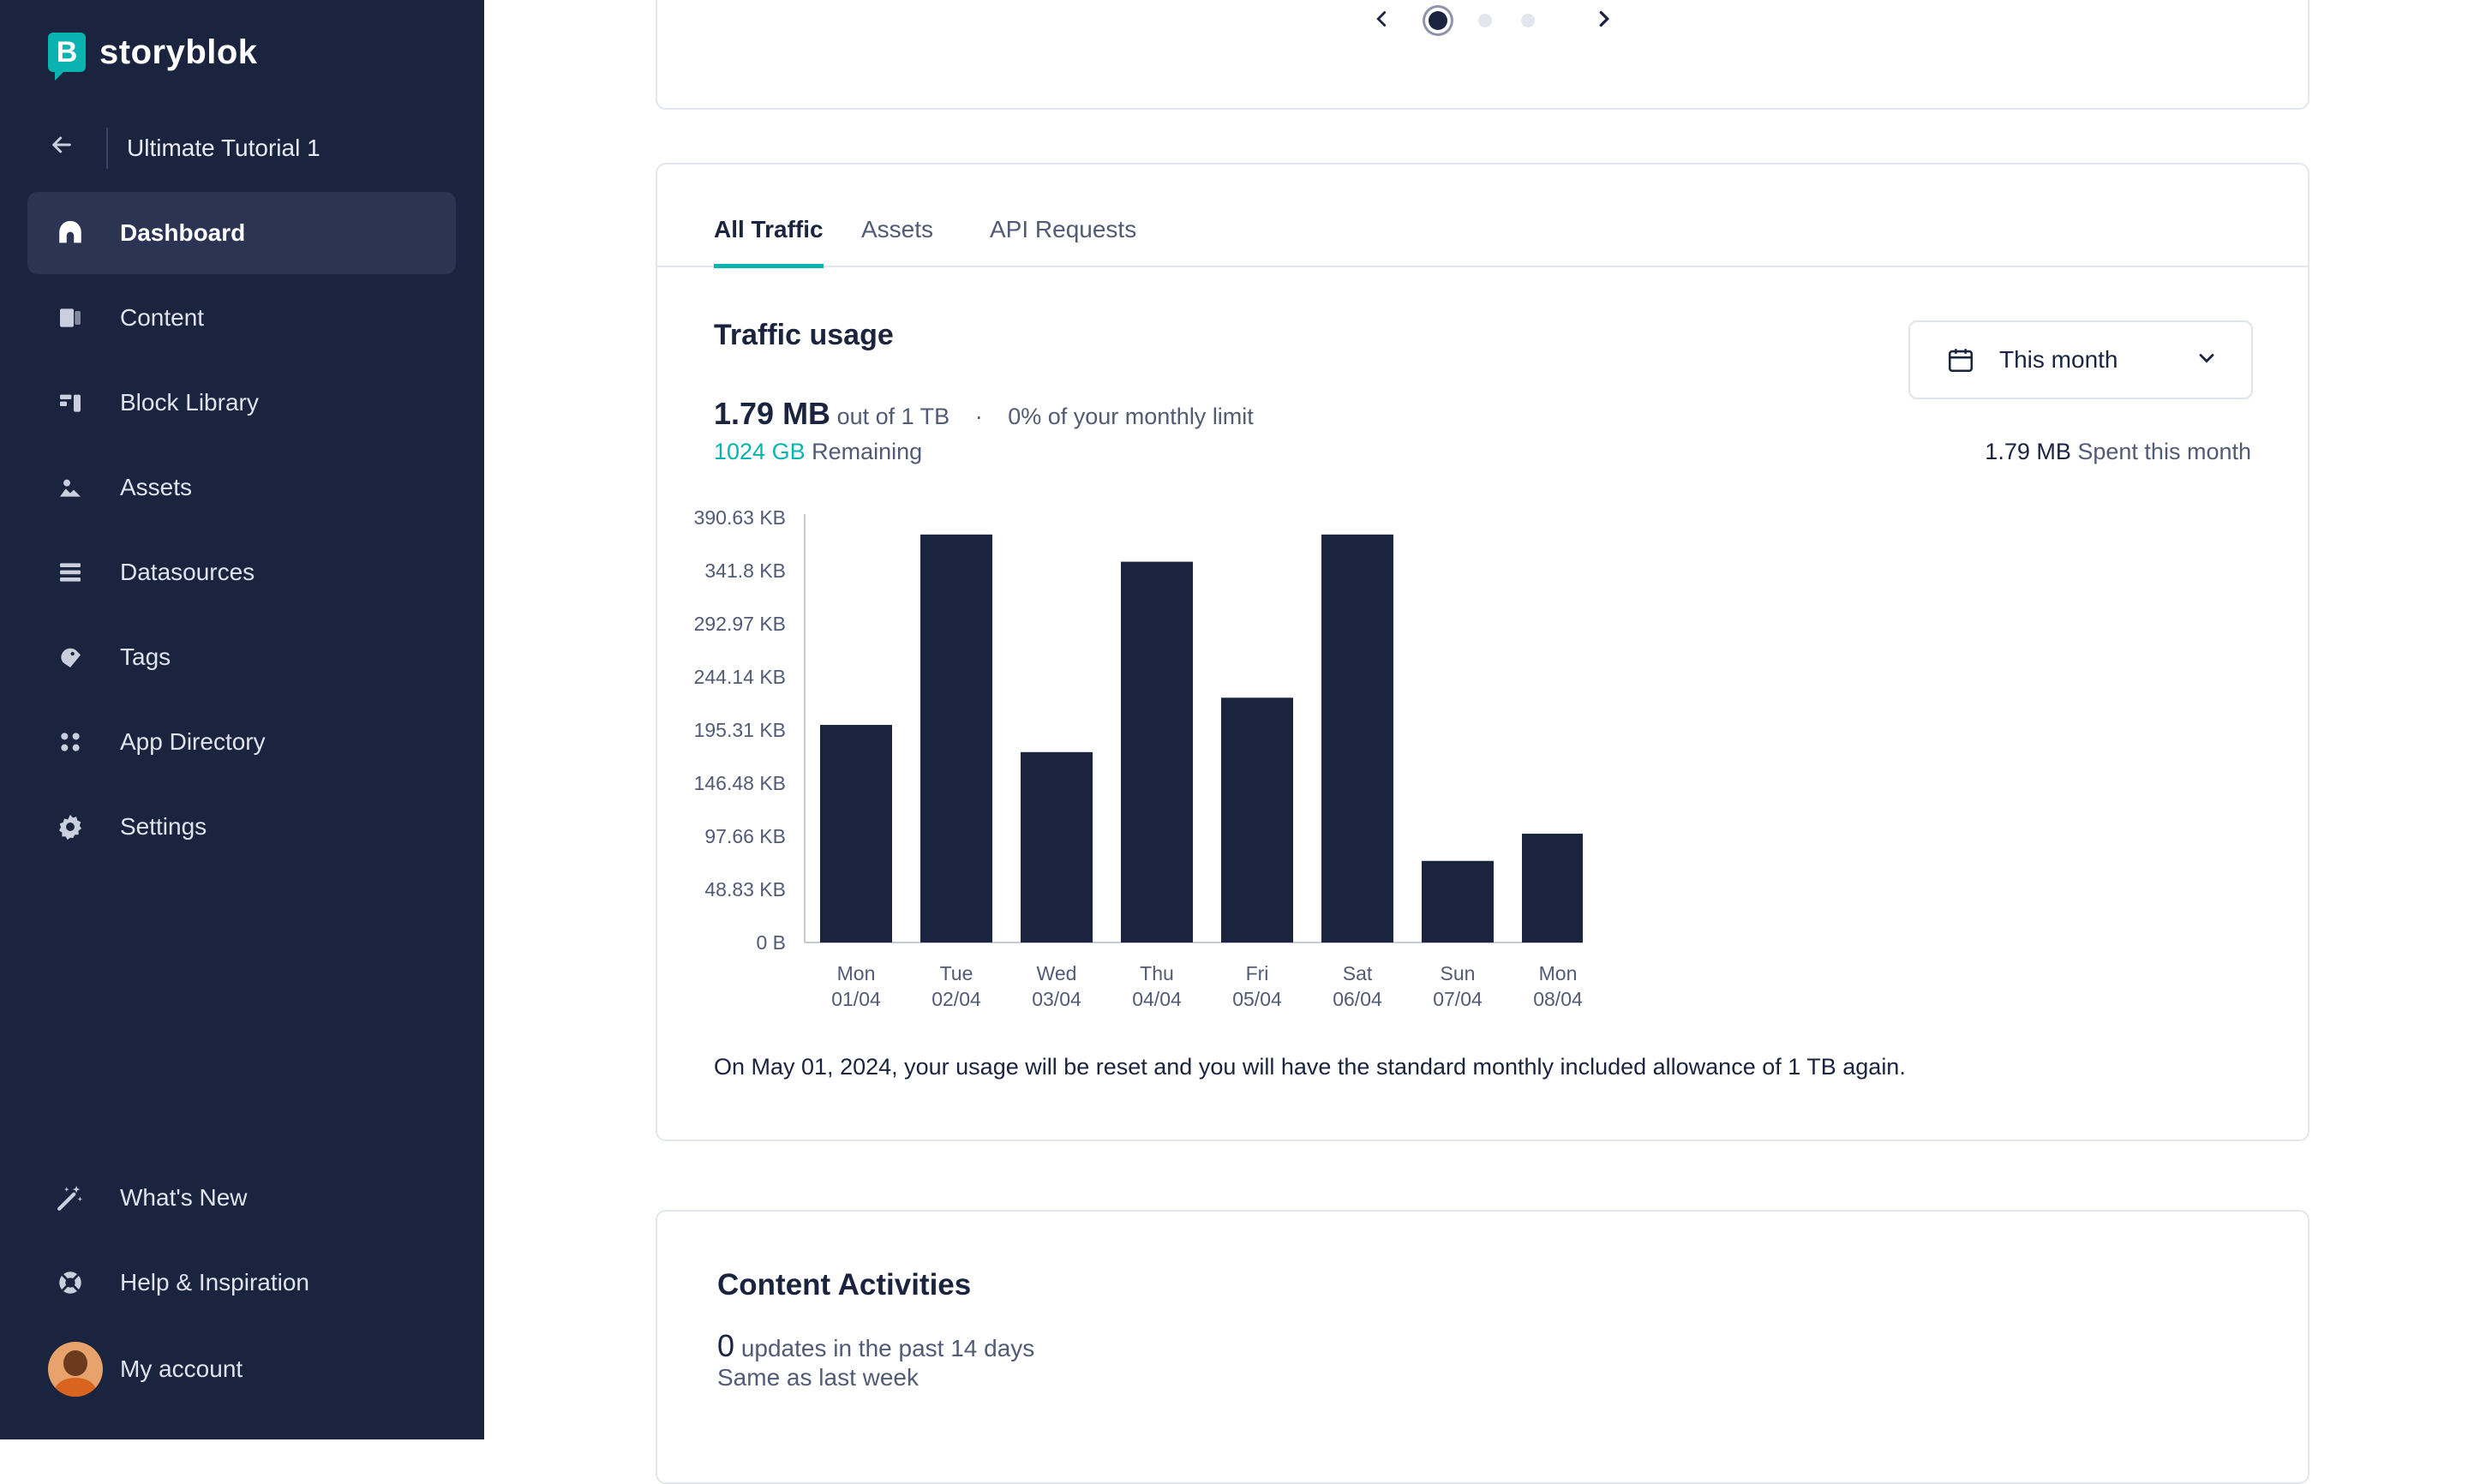  I want to click on tags-icon, so click(70, 657).